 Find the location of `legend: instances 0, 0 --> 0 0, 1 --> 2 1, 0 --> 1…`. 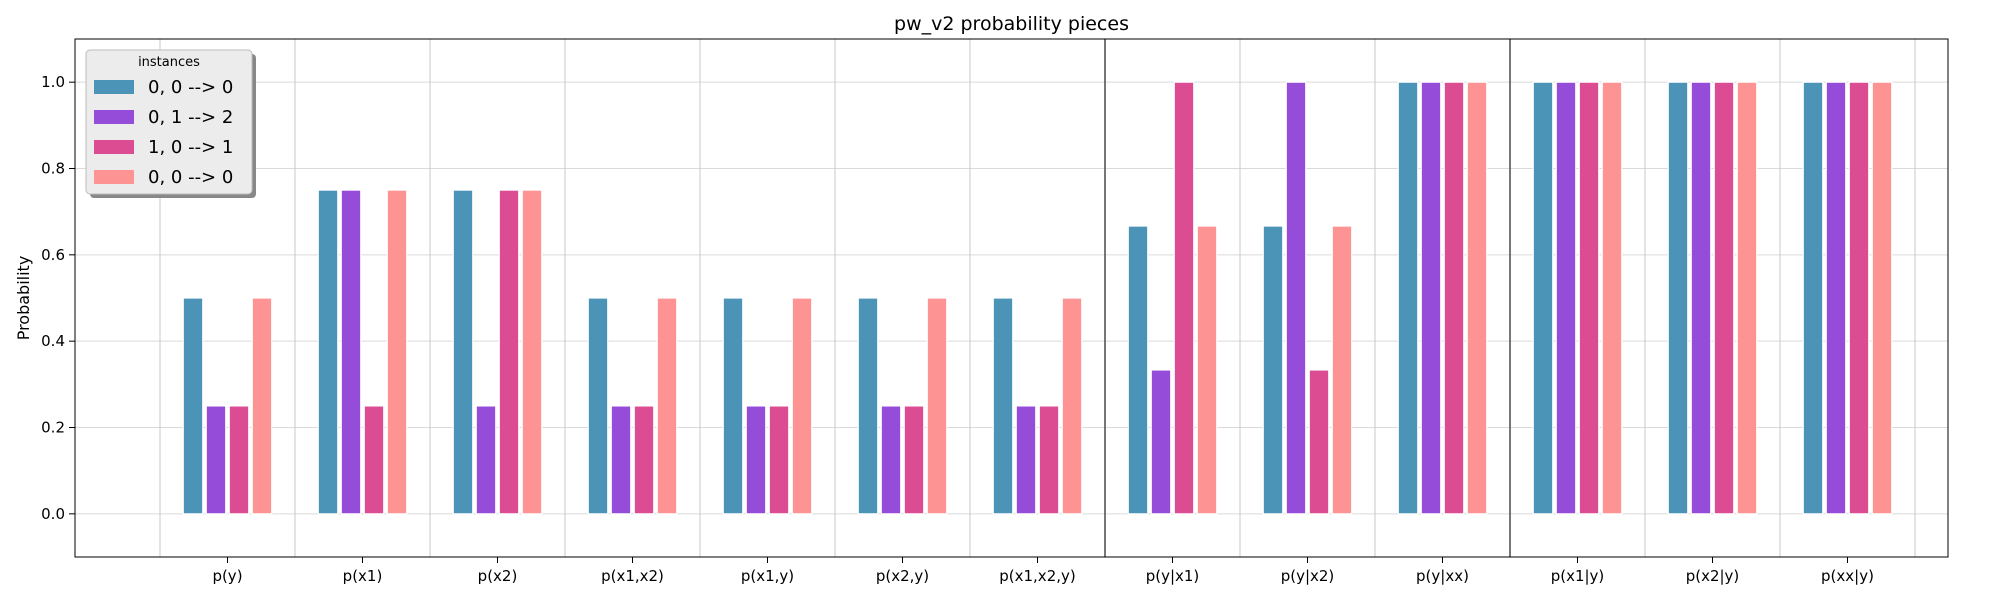

legend: instances 0, 0 --> 0 0, 1 --> 2 1, 0 --> 1… is located at coordinates (170, 123).